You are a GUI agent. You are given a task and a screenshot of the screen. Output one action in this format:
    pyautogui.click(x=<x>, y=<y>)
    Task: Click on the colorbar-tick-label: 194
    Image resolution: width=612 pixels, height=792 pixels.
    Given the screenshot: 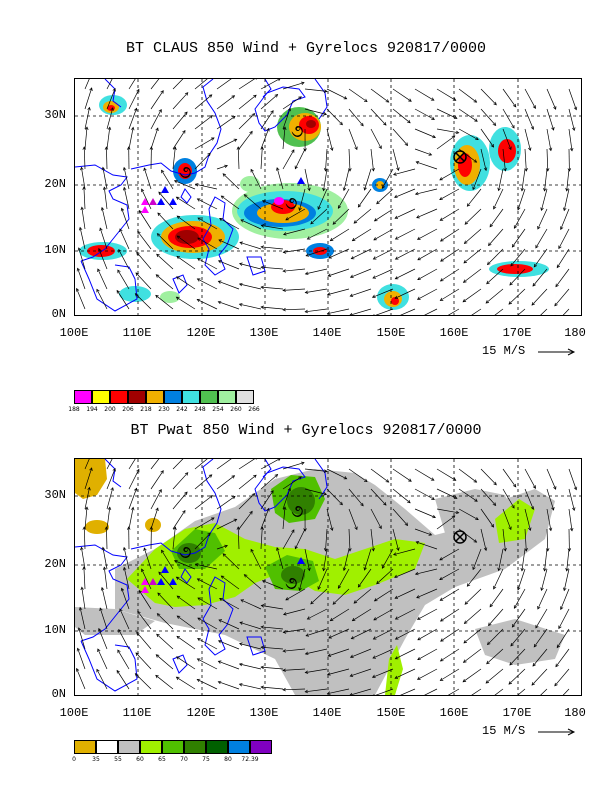 What is the action you would take?
    pyautogui.click(x=92, y=409)
    